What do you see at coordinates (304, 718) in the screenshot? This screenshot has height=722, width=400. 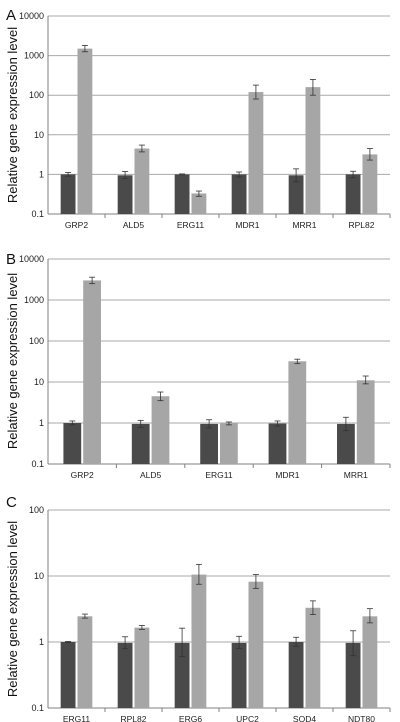 I see `x-tick-label: SOD4` at bounding box center [304, 718].